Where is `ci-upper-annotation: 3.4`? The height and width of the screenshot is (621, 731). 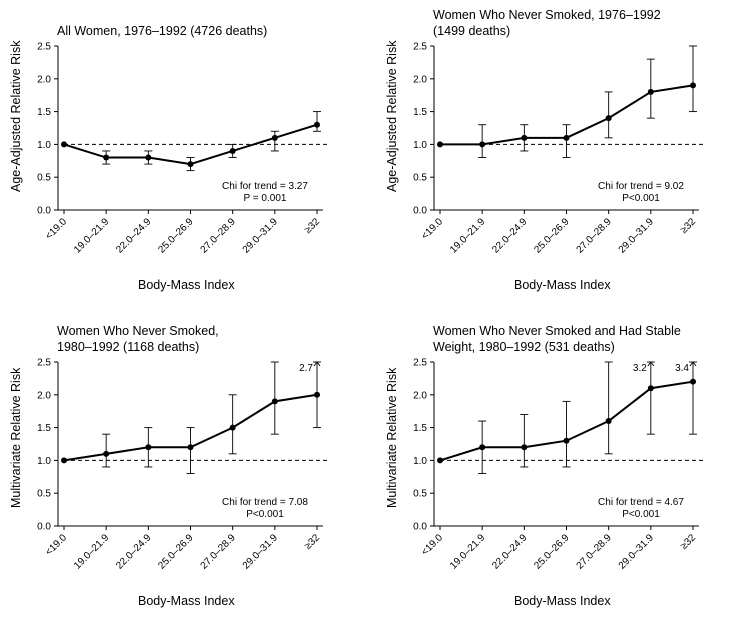 ci-upper-annotation: 3.4 is located at coordinates (682, 368).